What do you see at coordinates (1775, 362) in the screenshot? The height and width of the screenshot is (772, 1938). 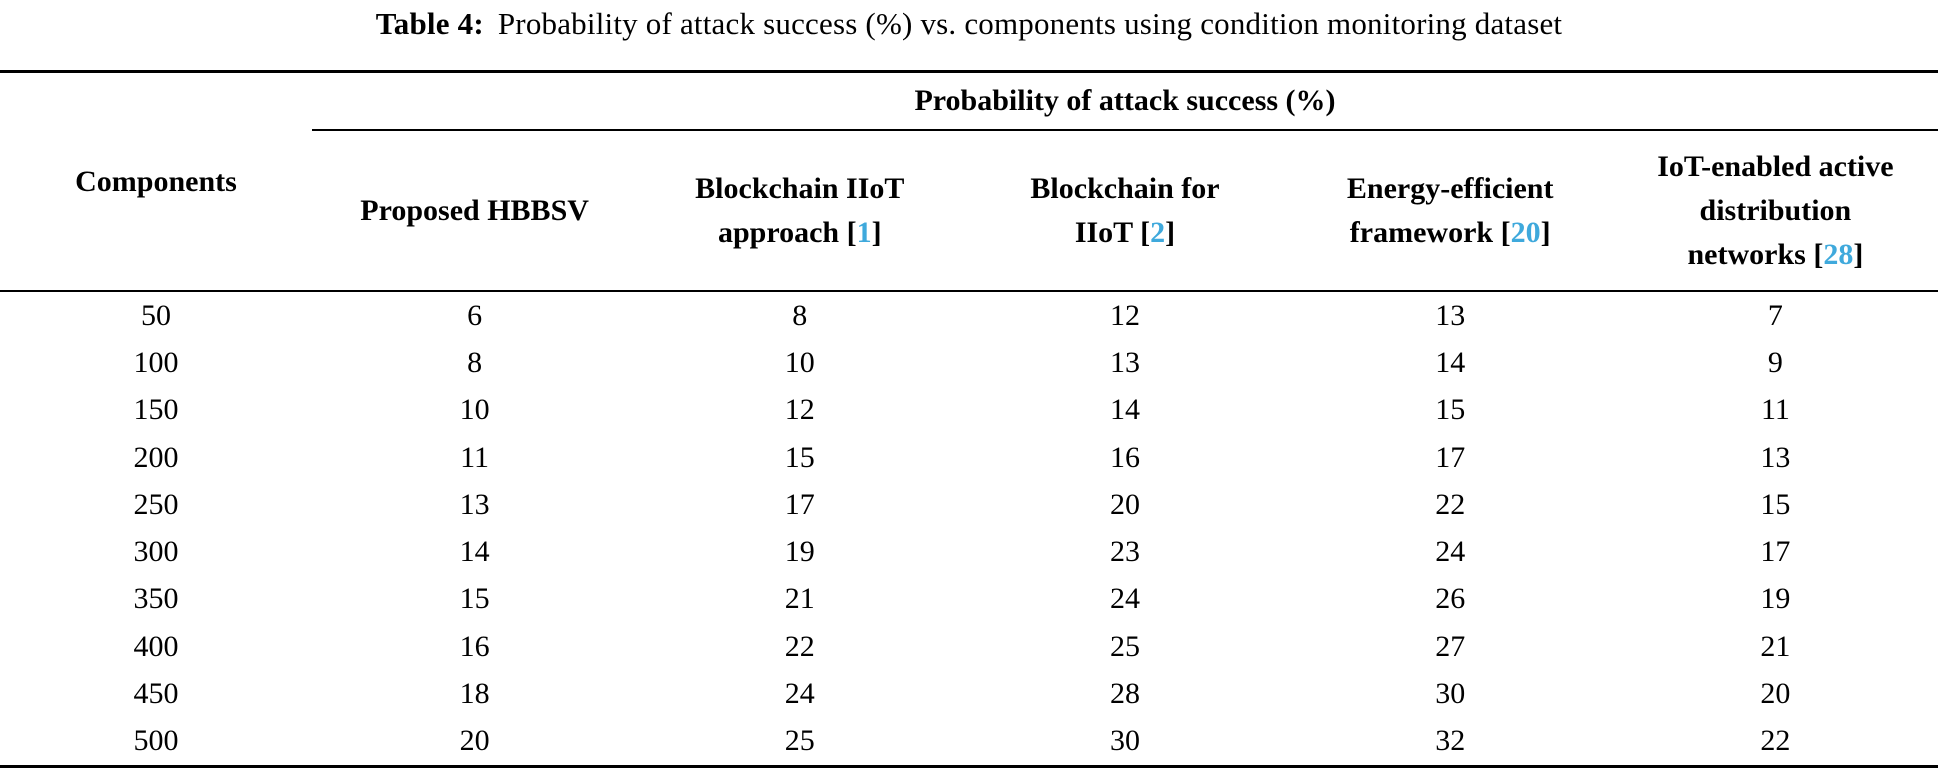 I see `value-cell: 9` at bounding box center [1775, 362].